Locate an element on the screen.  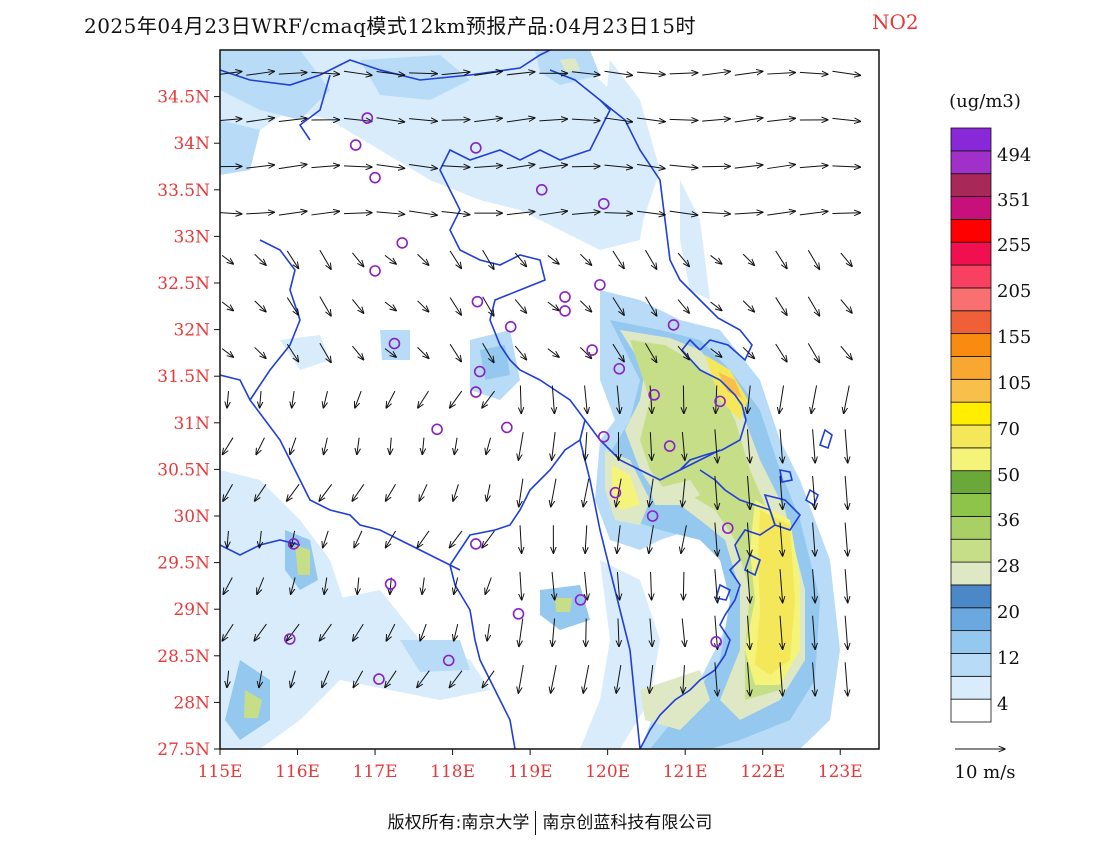
colorbar-label: 4 is located at coordinates (1002, 704).